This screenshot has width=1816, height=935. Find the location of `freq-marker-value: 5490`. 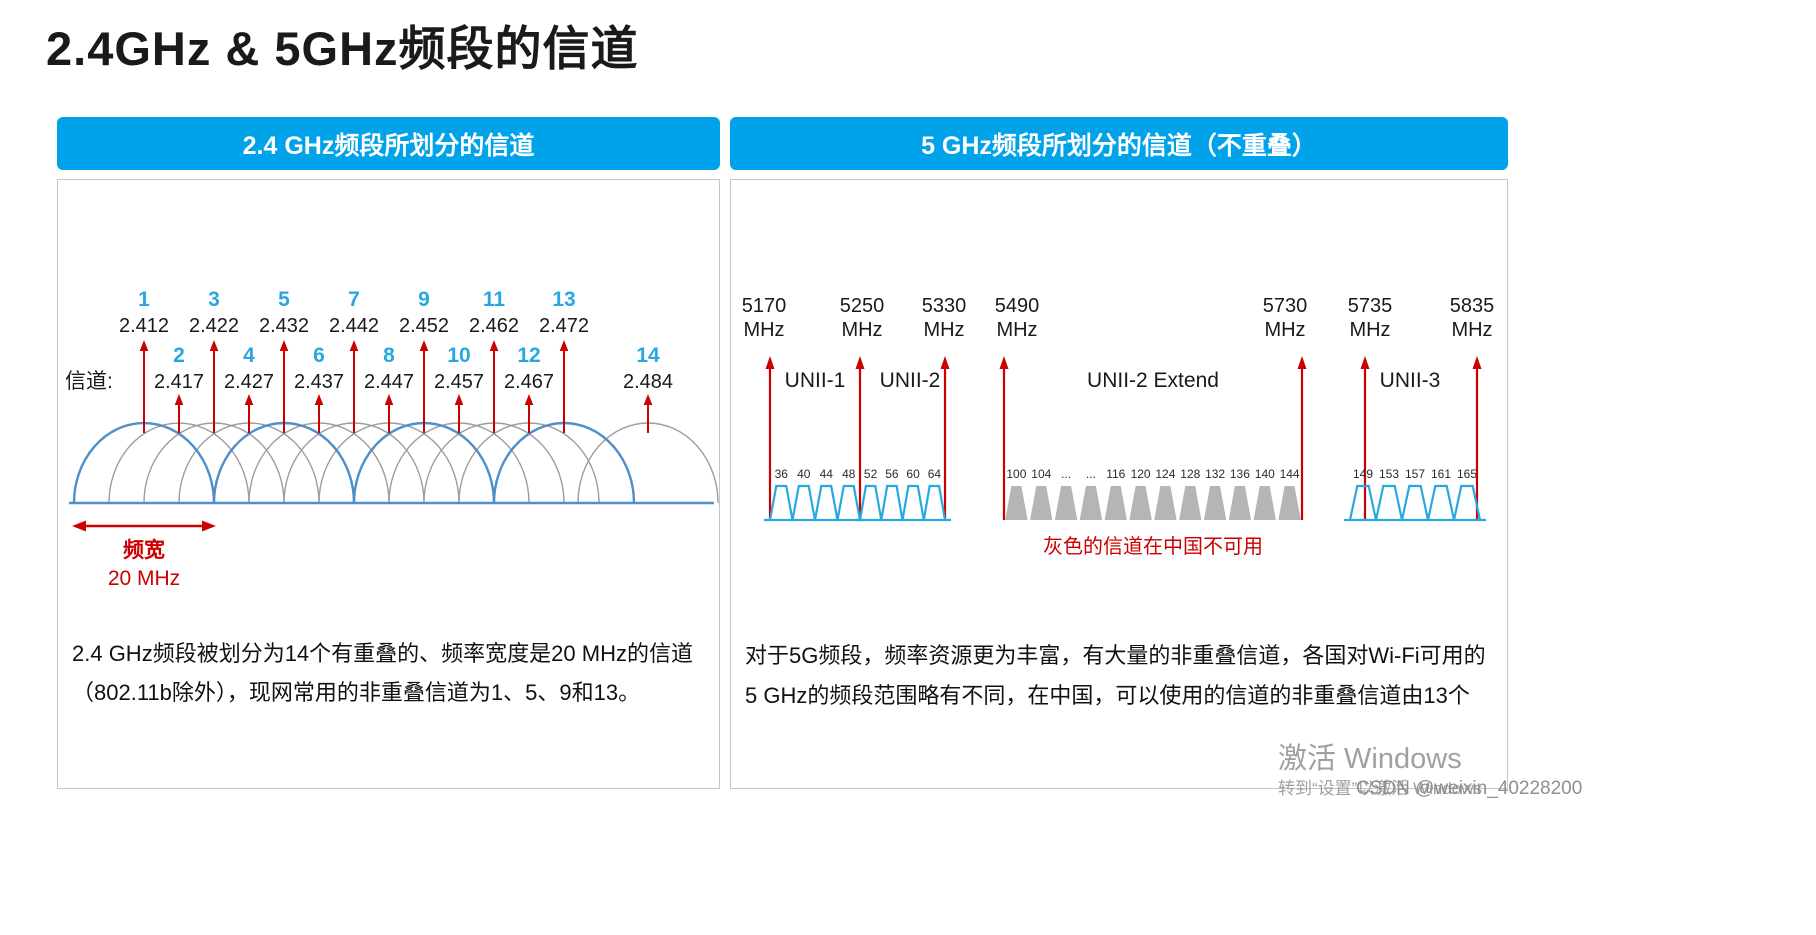

freq-marker-value: 5490 is located at coordinates (1017, 306).